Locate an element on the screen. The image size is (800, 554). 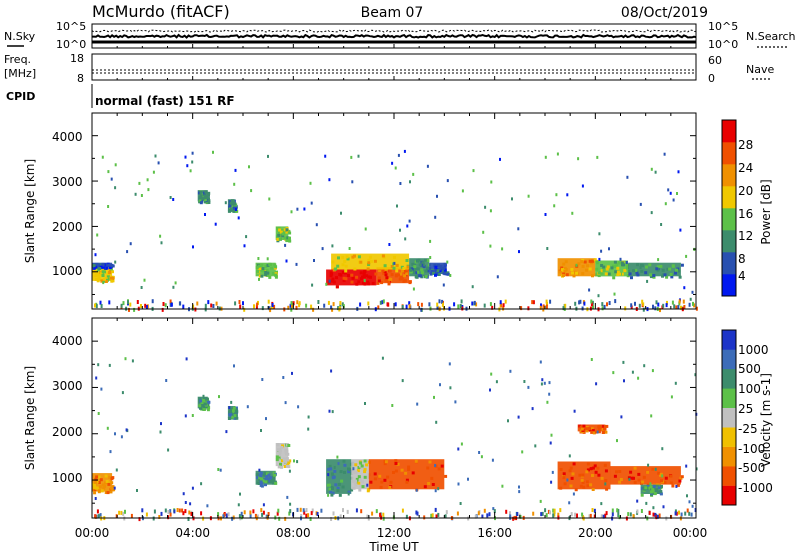
power-cbar-tick-16: 16 is located at coordinates (745, 214).